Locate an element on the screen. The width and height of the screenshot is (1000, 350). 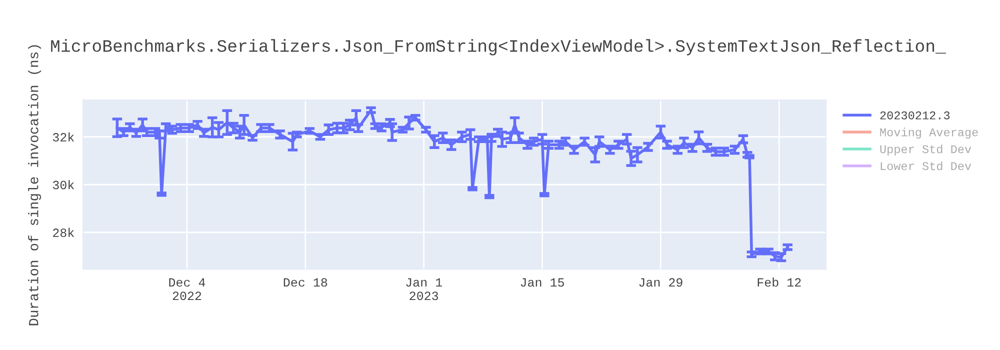
y-axis-title: Duration of single invocation (ns) is located at coordinates (35, 185).